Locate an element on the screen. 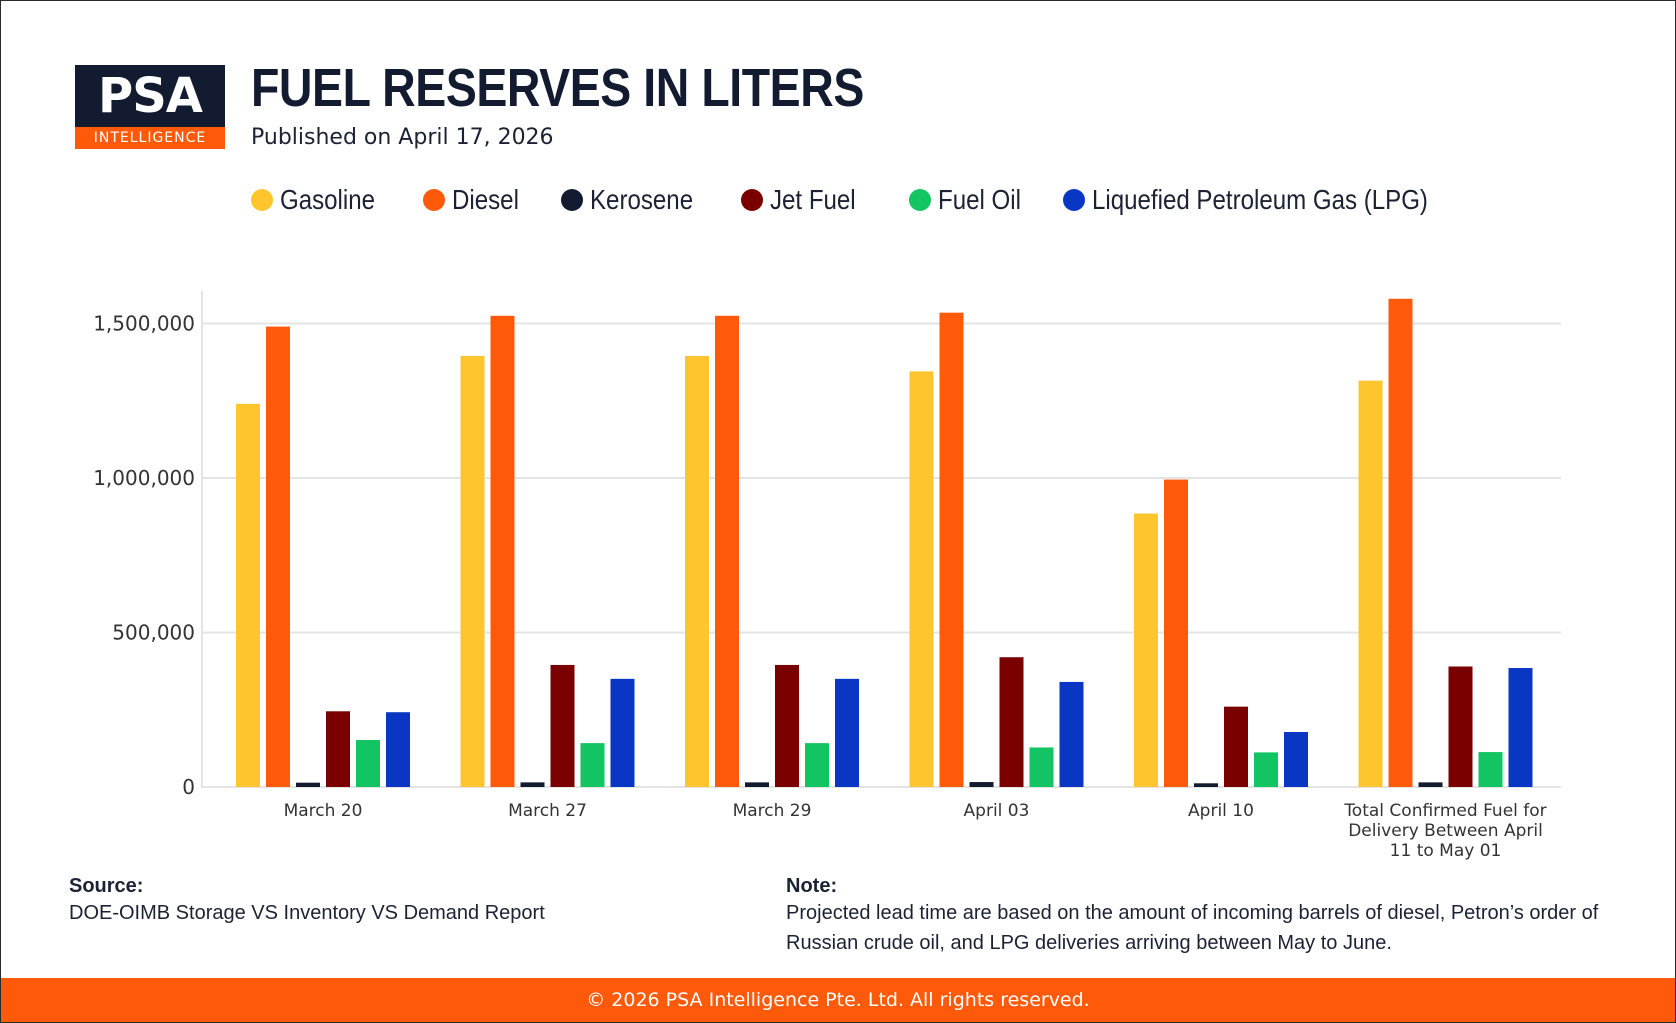 The height and width of the screenshot is (1023, 1676). legend-item-diesel: Diesel is located at coordinates (476, 200).